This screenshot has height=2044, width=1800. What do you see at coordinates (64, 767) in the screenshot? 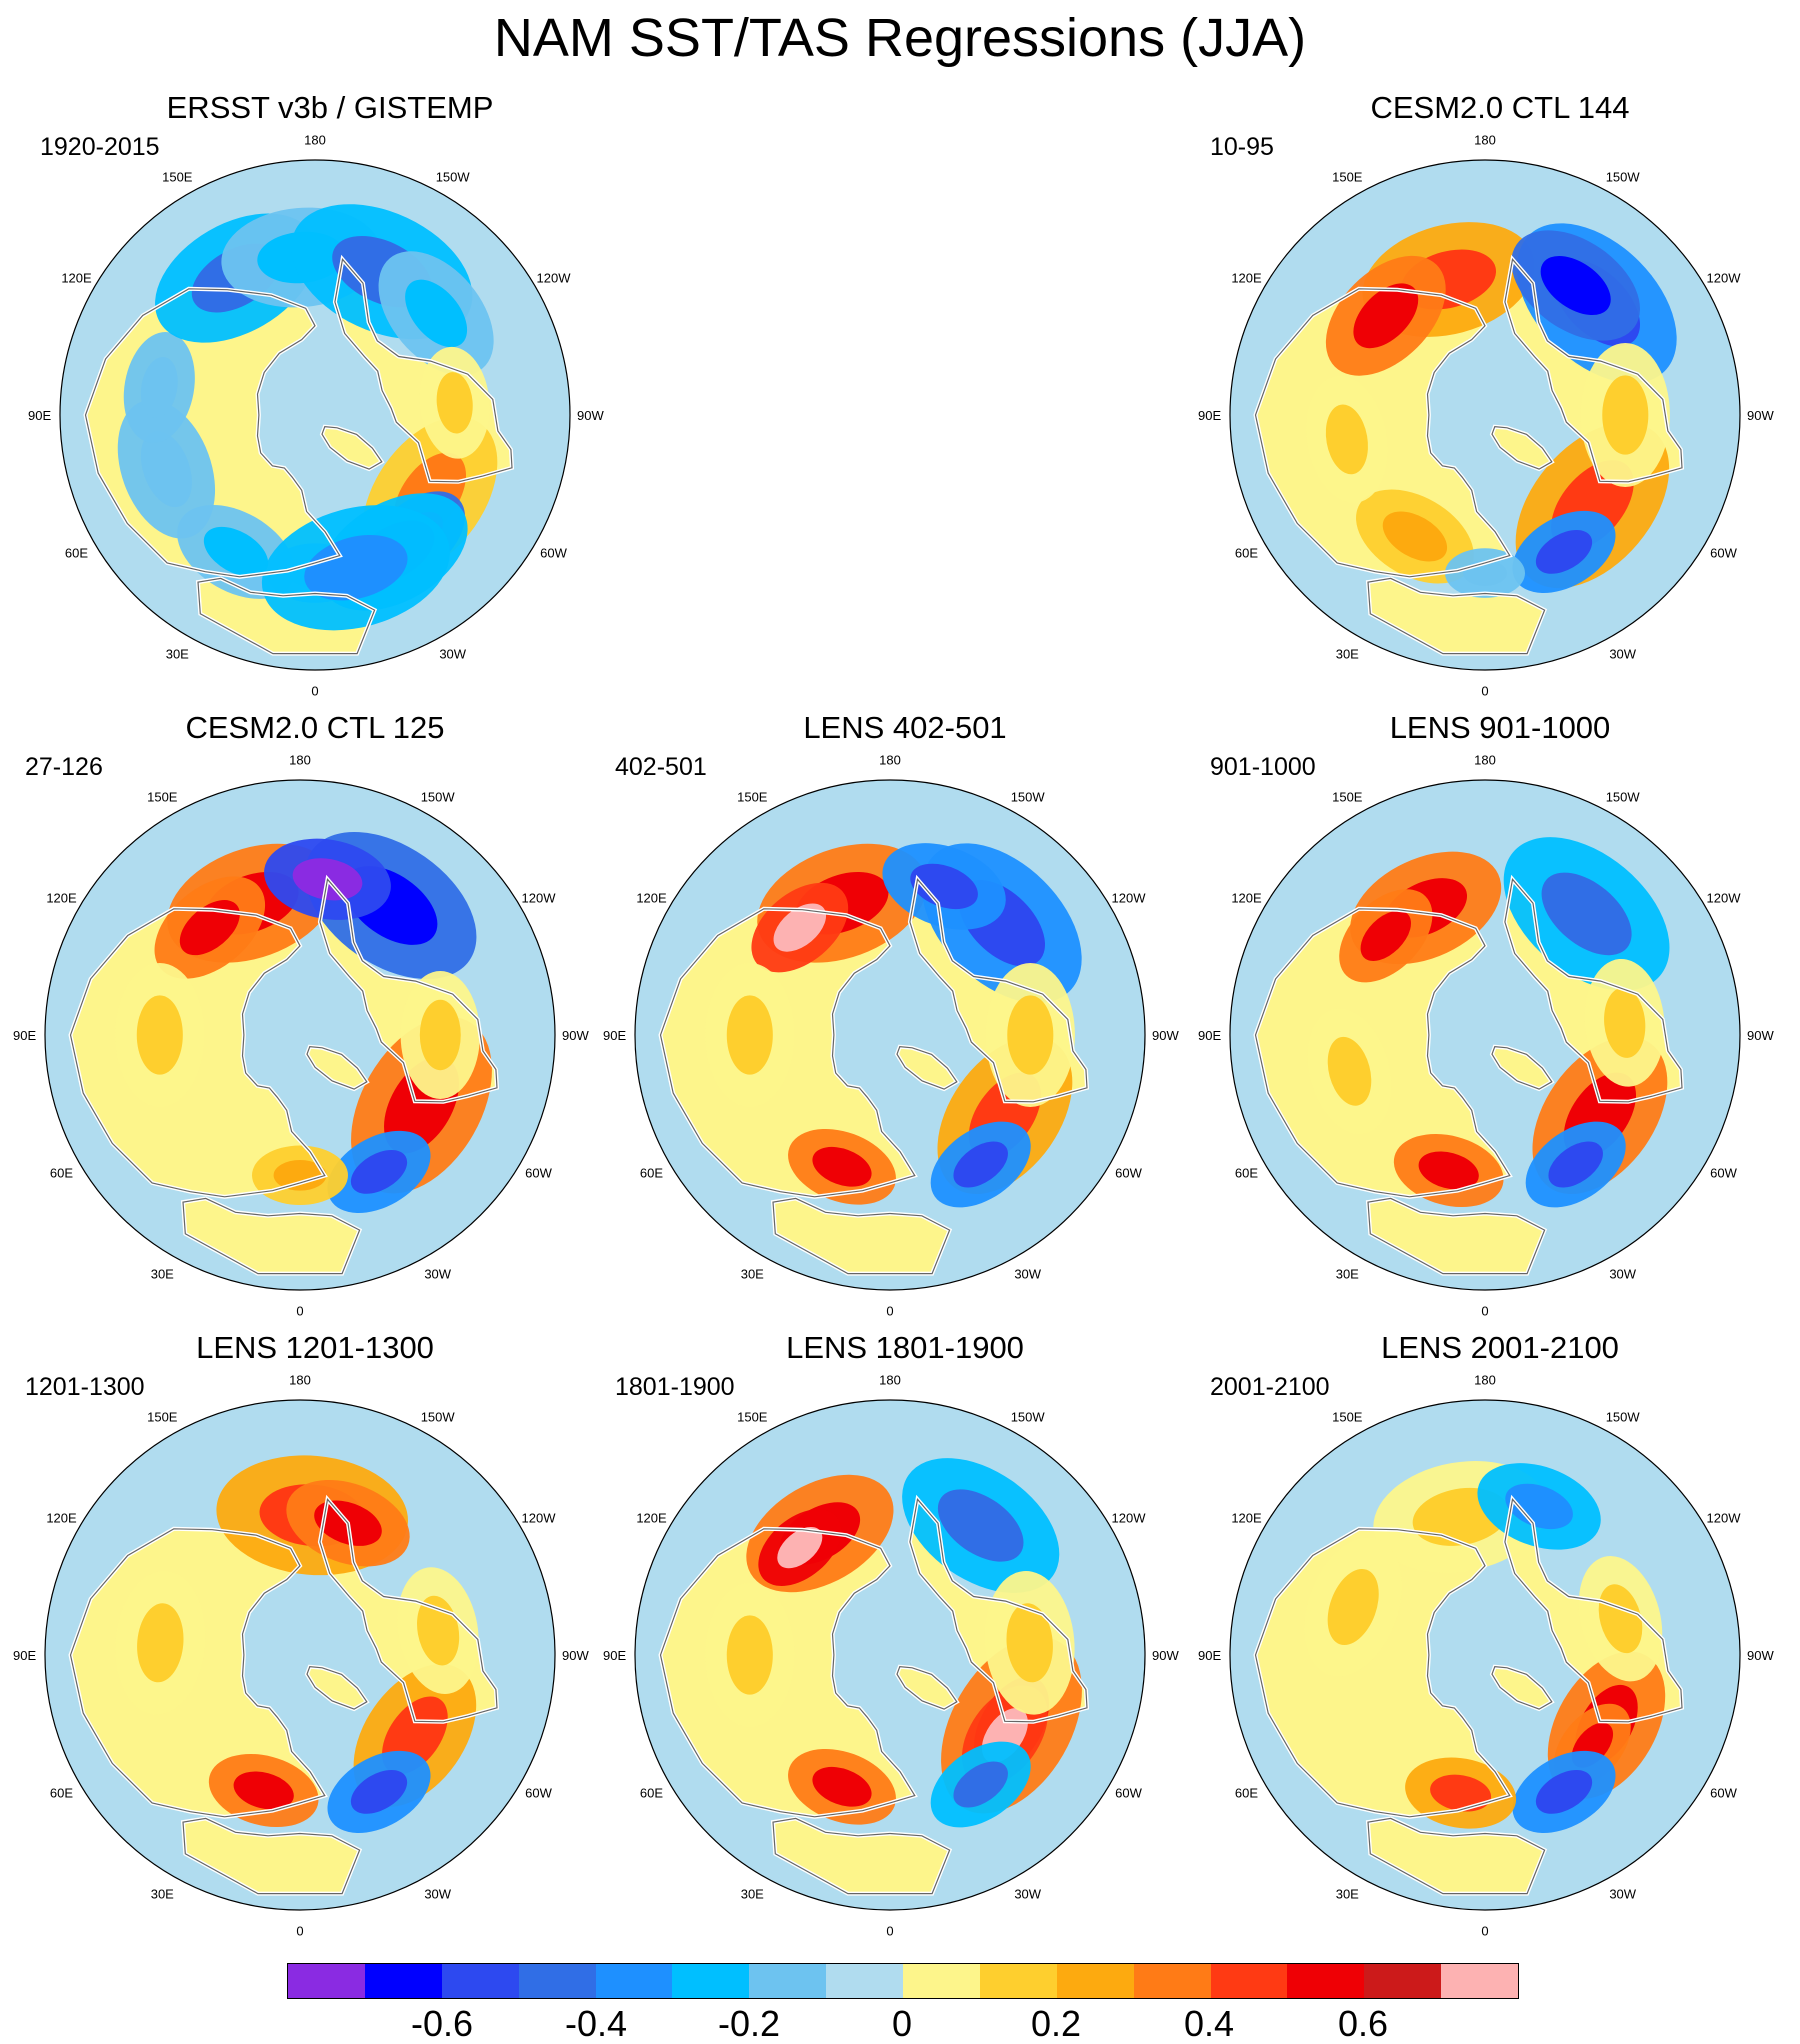
I see `panel-period: 27-126` at bounding box center [64, 767].